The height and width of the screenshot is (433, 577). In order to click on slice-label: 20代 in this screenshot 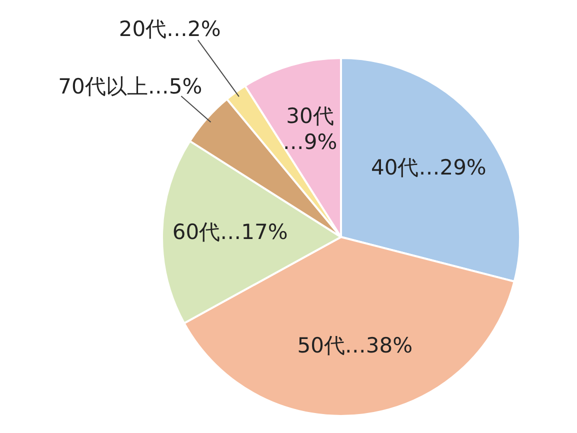, I will do `click(142, 28)`.